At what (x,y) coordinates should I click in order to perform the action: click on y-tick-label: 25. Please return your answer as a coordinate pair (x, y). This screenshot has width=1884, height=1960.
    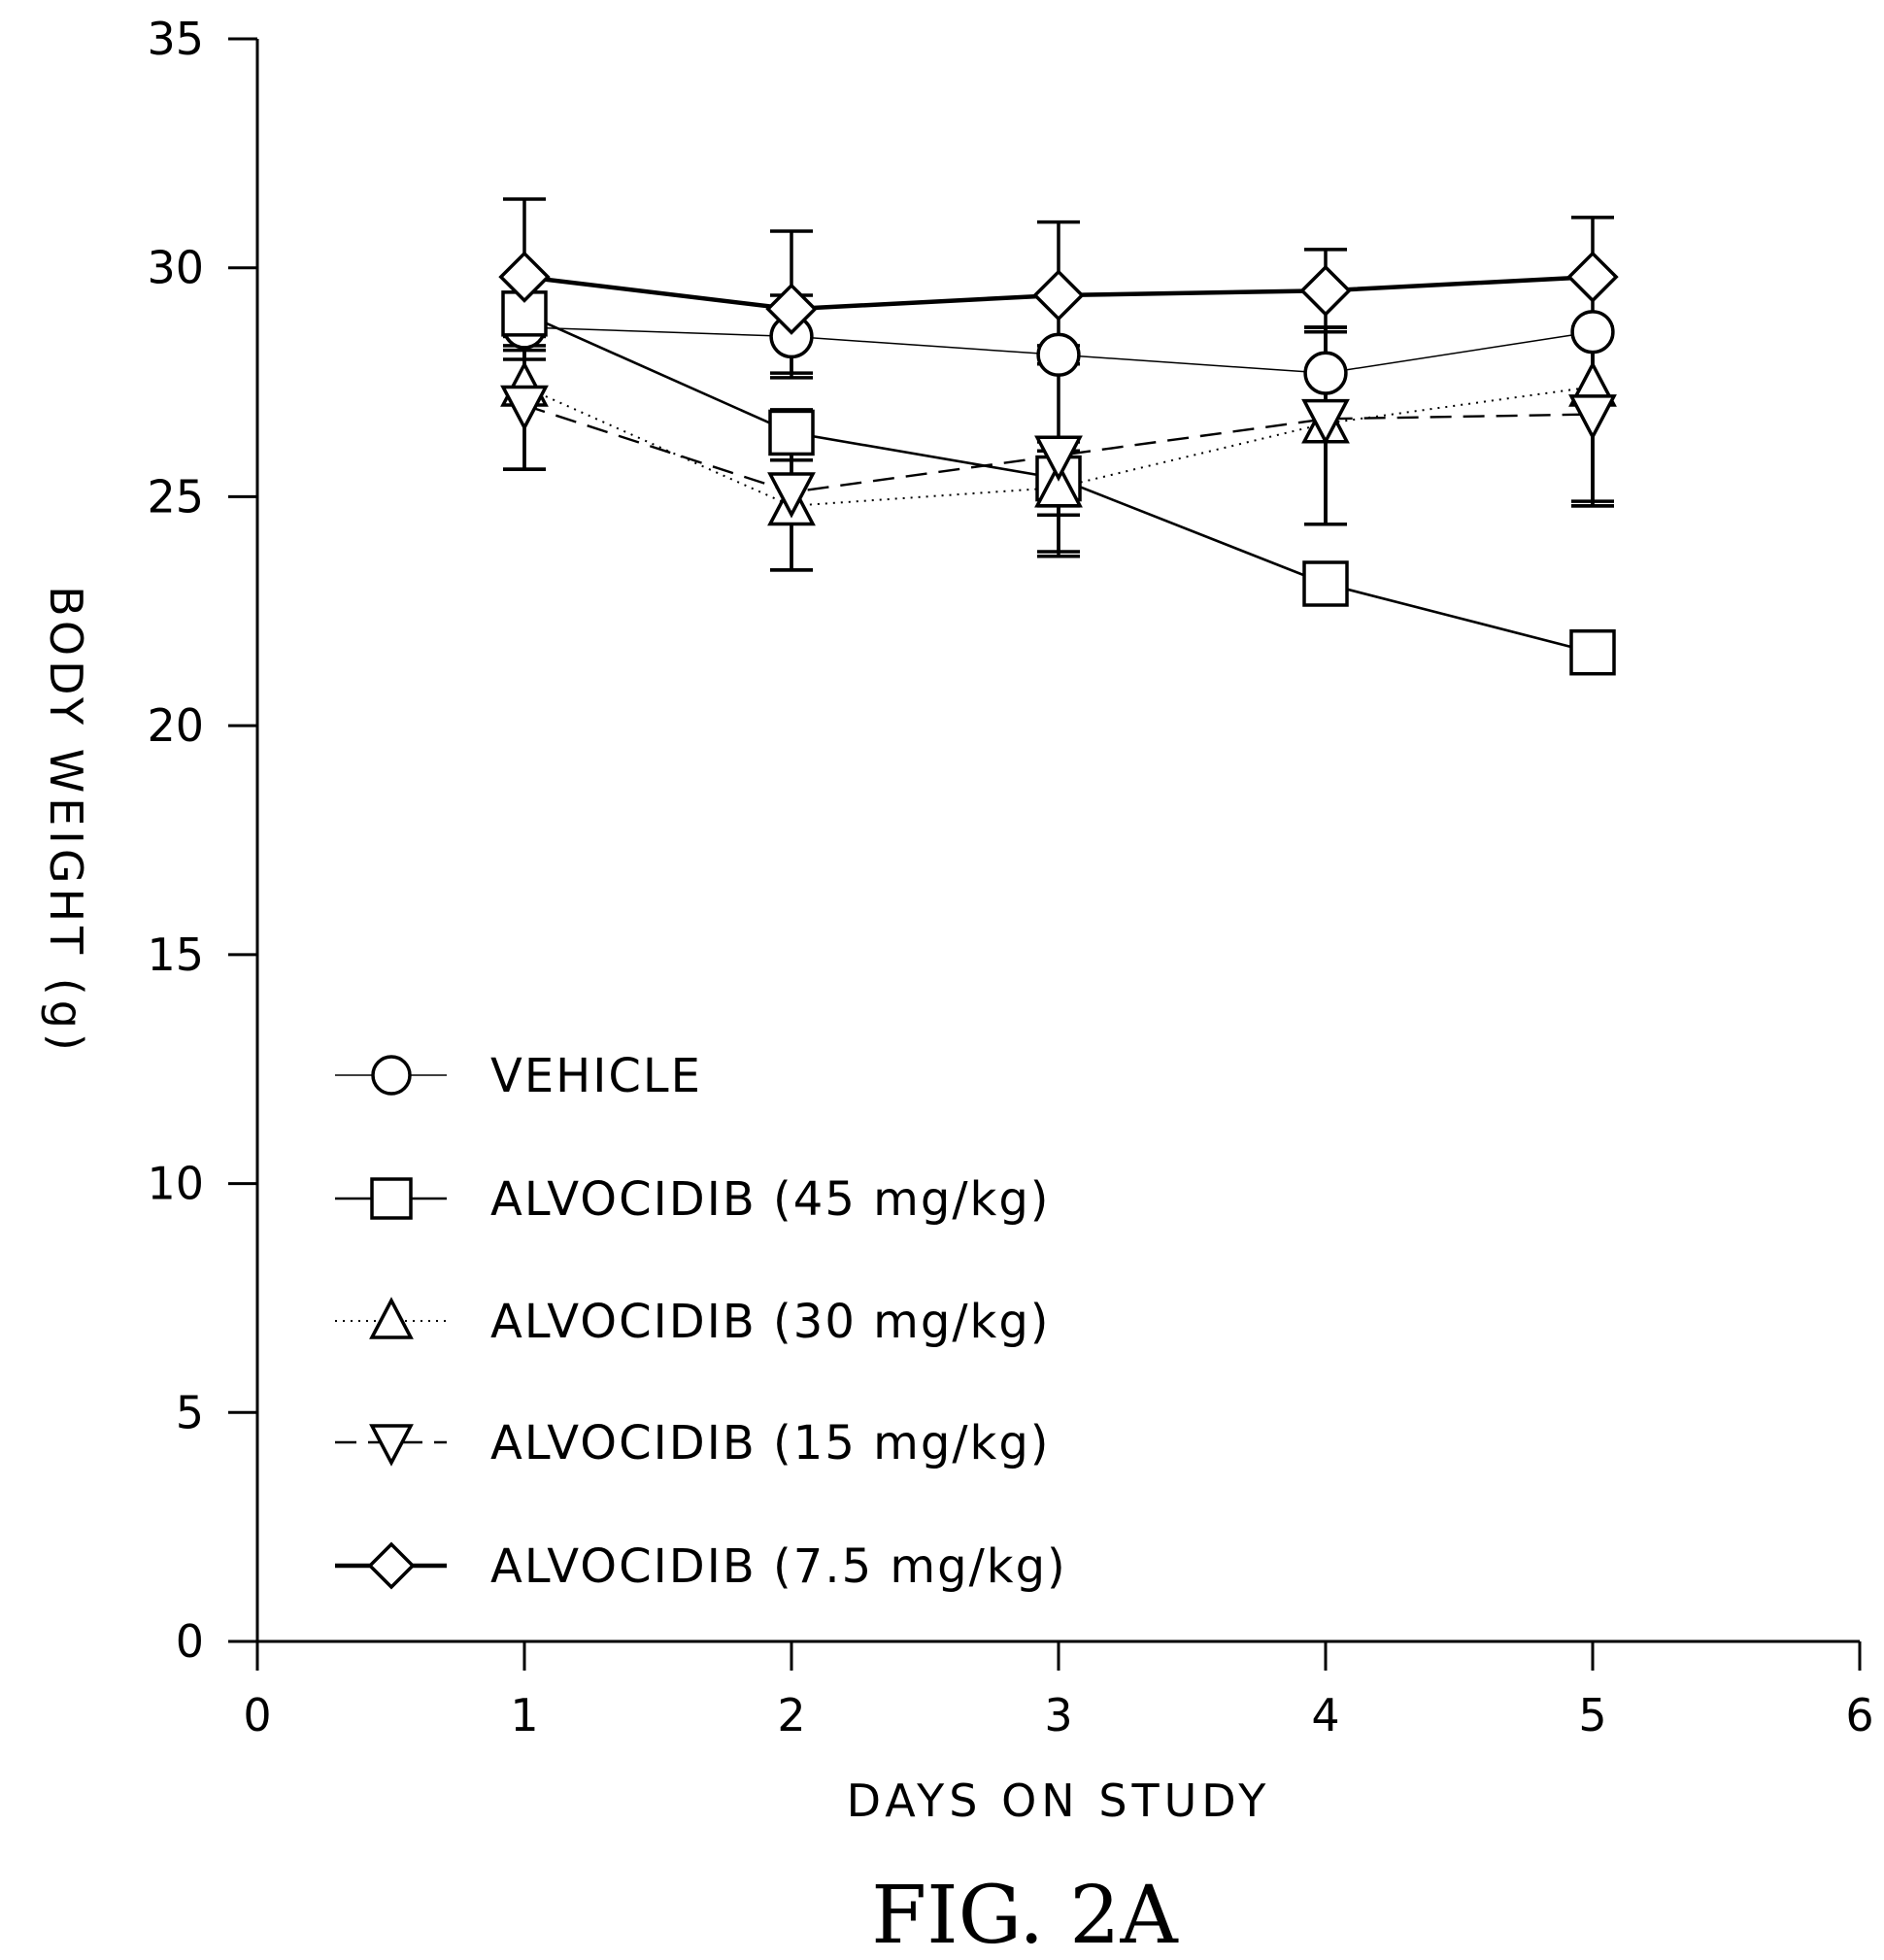
    Looking at the image, I should click on (175, 496).